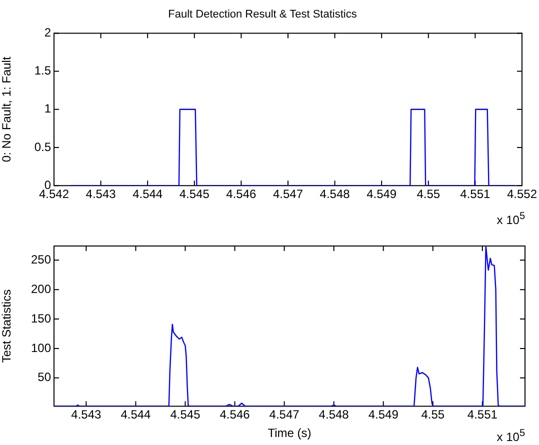 The width and height of the screenshot is (539, 445). I want to click on y-tick-label: 100, so click(41, 347).